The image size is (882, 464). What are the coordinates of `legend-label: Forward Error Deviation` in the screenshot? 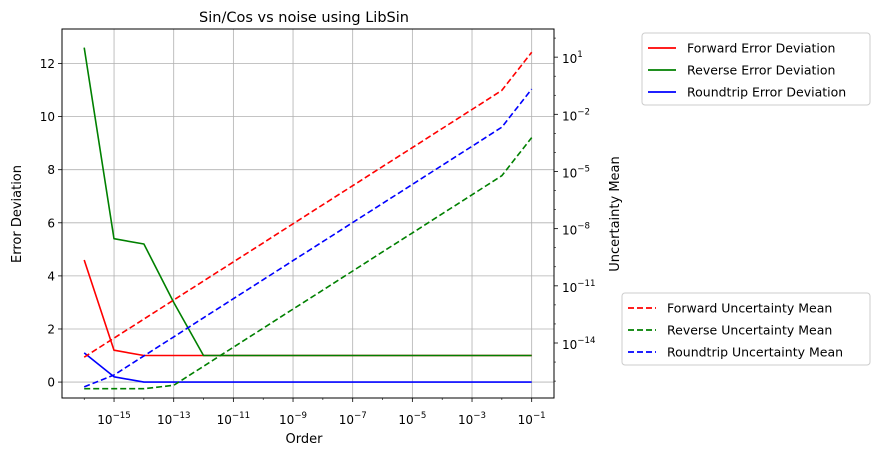 It's located at (761, 48).